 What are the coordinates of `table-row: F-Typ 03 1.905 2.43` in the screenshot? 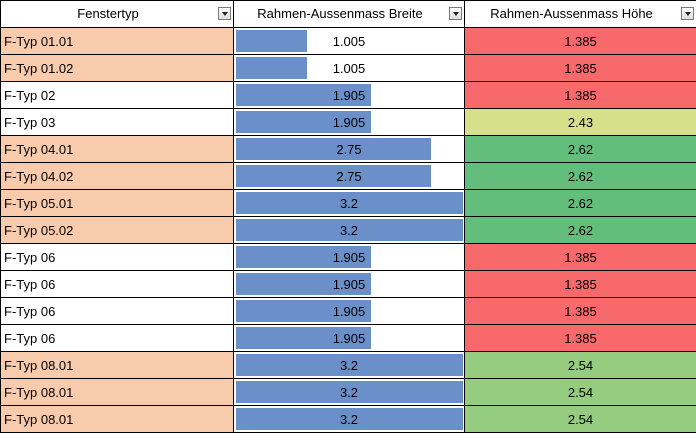 It's located at (348, 122).